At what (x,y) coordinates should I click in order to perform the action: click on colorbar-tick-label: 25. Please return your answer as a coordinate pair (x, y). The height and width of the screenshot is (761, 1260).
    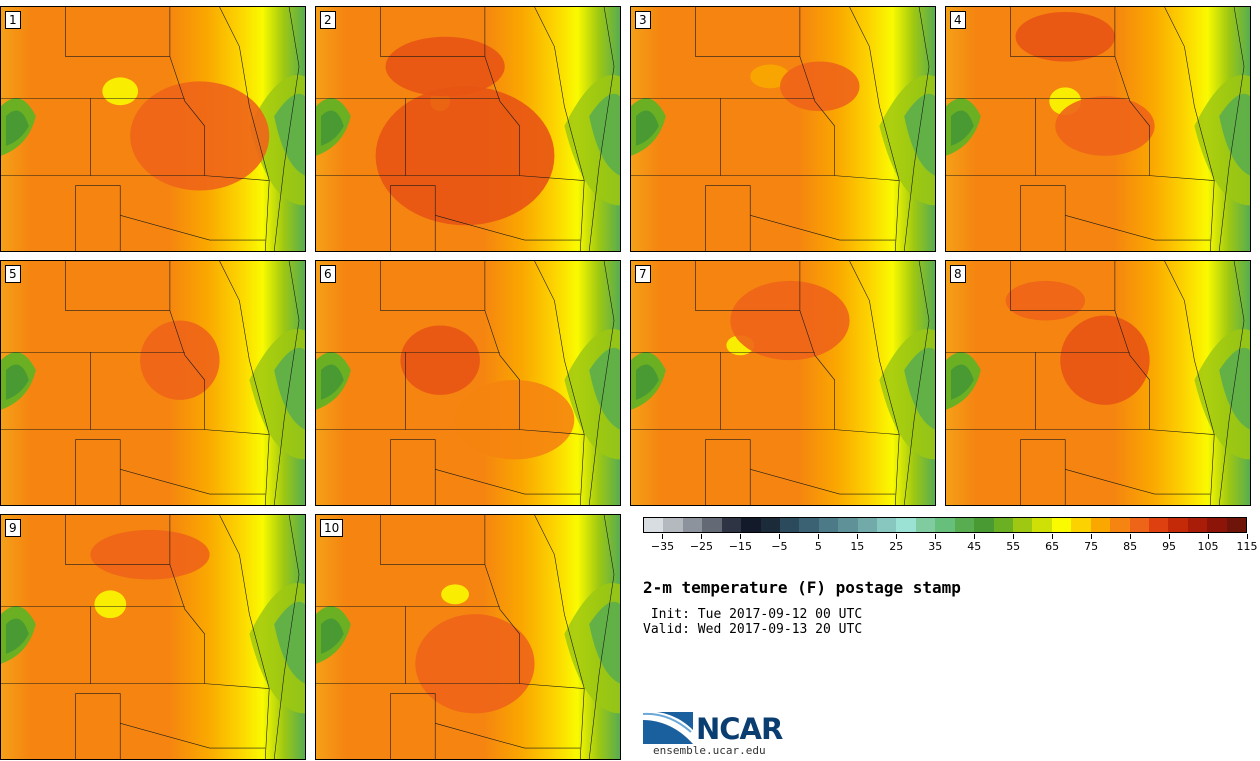
    Looking at the image, I should click on (896, 546).